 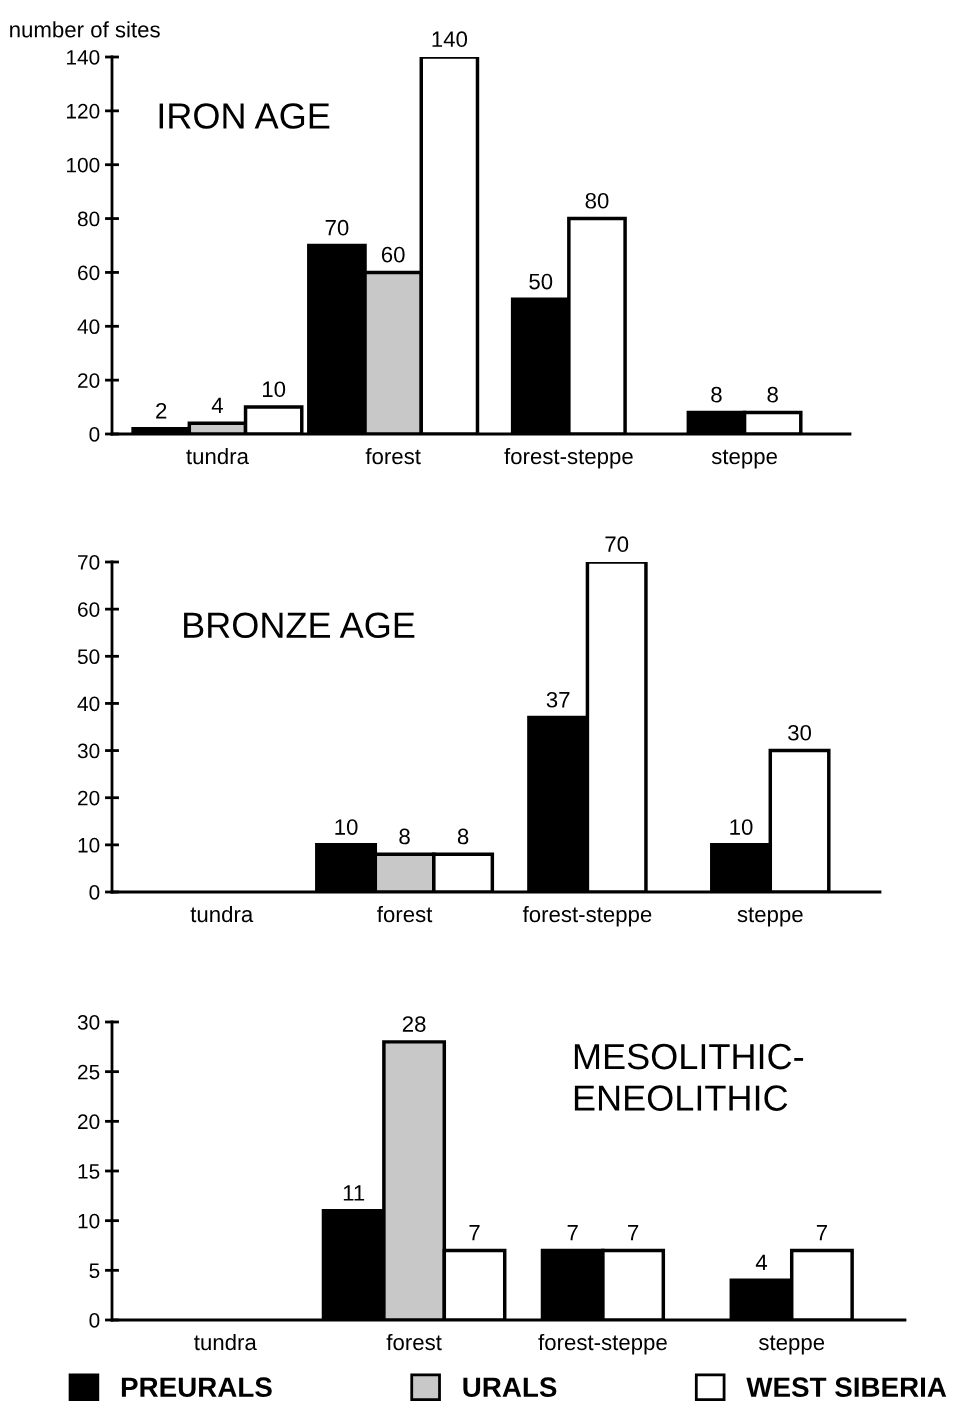 What do you see at coordinates (558, 699) in the screenshot?
I see `data-label: 37` at bounding box center [558, 699].